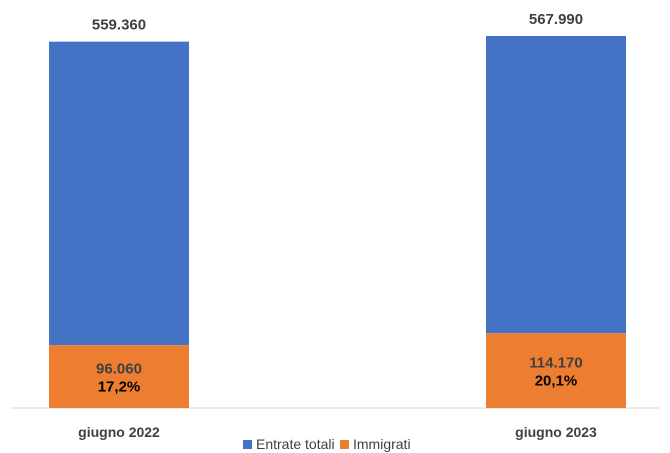 This screenshot has height=453, width=670. What do you see at coordinates (556, 381) in the screenshot?
I see `immigrati-share-label-1: 20,1%` at bounding box center [556, 381].